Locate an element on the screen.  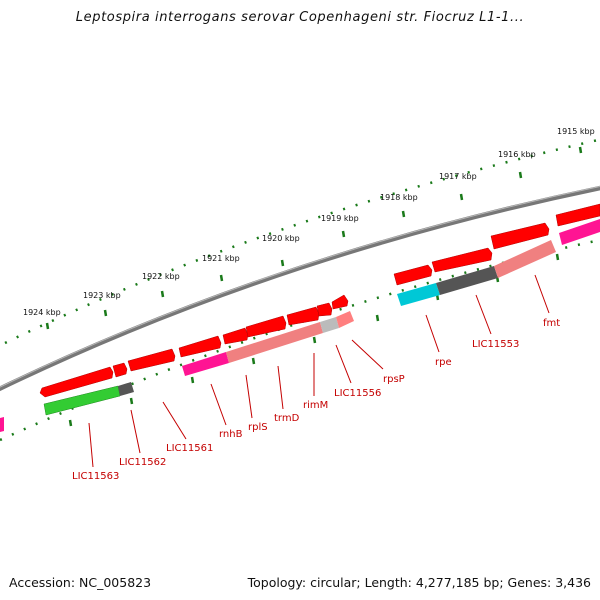
gene-label-lic11563: LIC11563 is located at coordinates (95, 476).